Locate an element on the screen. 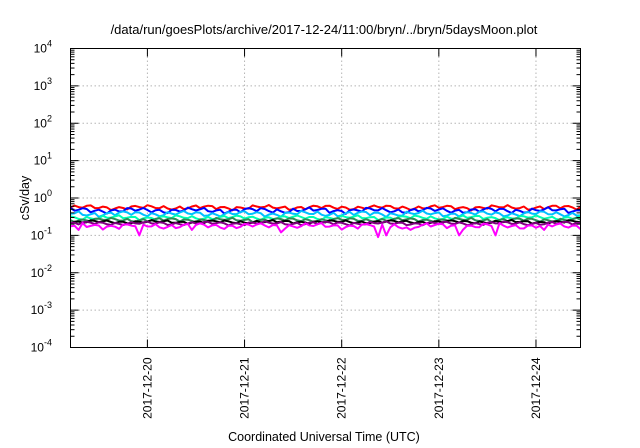 Image resolution: width=640 pixels, height=448 pixels. x-axis-label: Coordinated Universal Time (UTC) is located at coordinates (324, 437).